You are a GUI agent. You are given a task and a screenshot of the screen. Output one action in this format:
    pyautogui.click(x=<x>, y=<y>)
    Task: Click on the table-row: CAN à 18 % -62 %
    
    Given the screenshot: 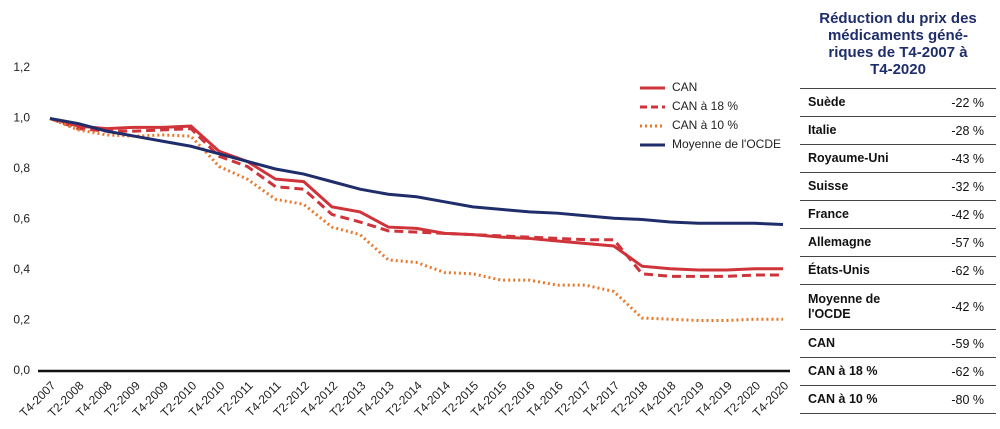 What is the action you would take?
    pyautogui.click(x=898, y=371)
    